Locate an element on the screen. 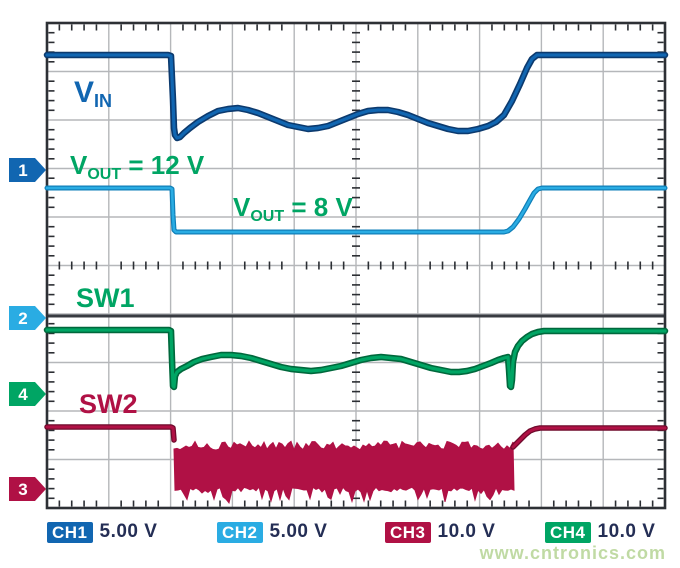 This screenshot has width=680, height=568. trace-sw2_pre is located at coordinates (110, 433).